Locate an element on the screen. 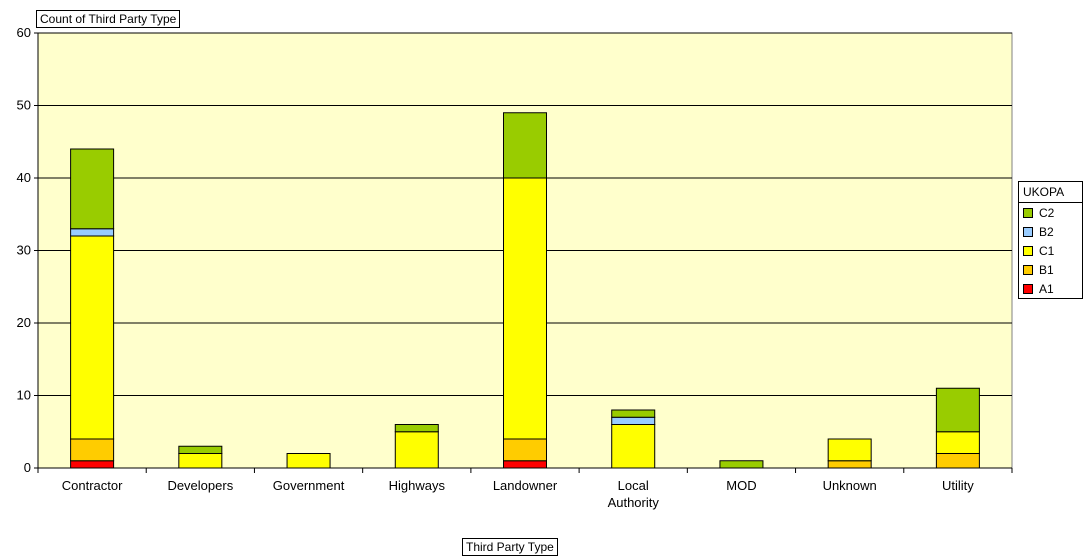 This screenshot has width=1083, height=558. legend-label: B2 is located at coordinates (1046, 231).